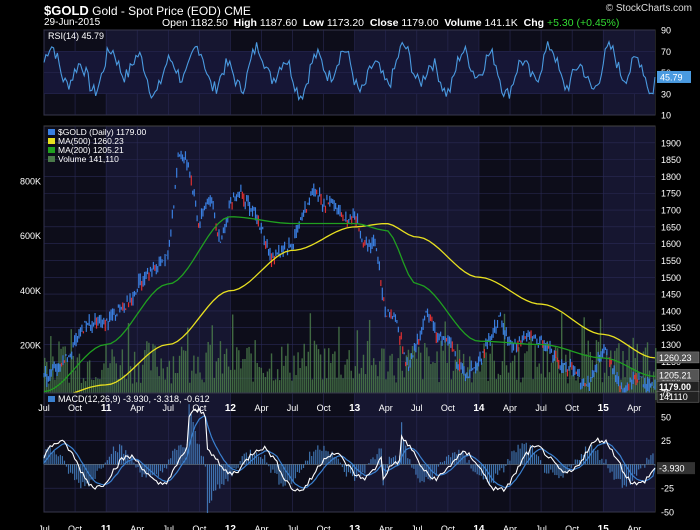 This screenshot has height=530, width=700. What do you see at coordinates (91, 141) in the screenshot?
I see `legend-ma500: MA(500) 1260.23` at bounding box center [91, 141].